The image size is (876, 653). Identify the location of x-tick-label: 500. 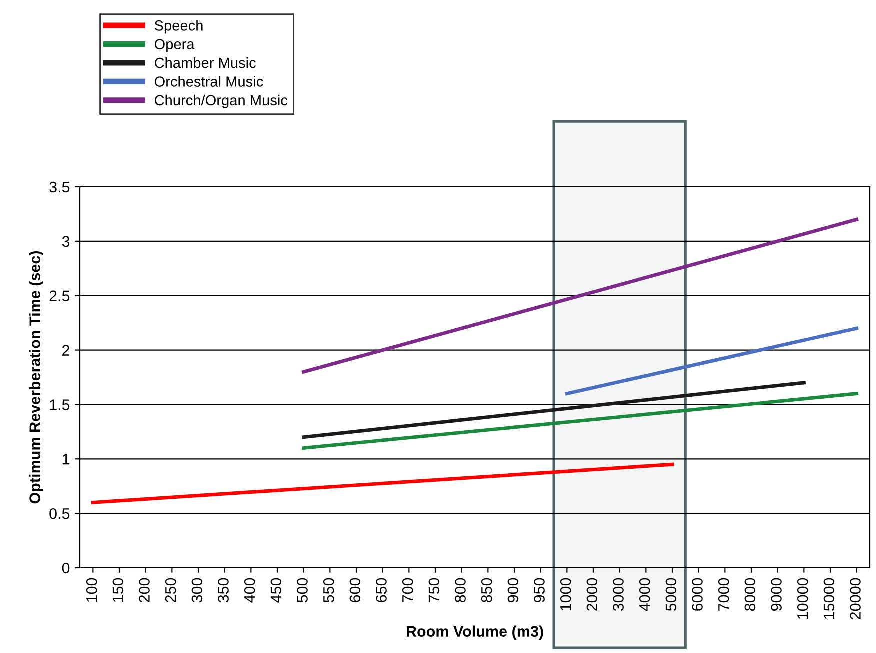
(302, 590).